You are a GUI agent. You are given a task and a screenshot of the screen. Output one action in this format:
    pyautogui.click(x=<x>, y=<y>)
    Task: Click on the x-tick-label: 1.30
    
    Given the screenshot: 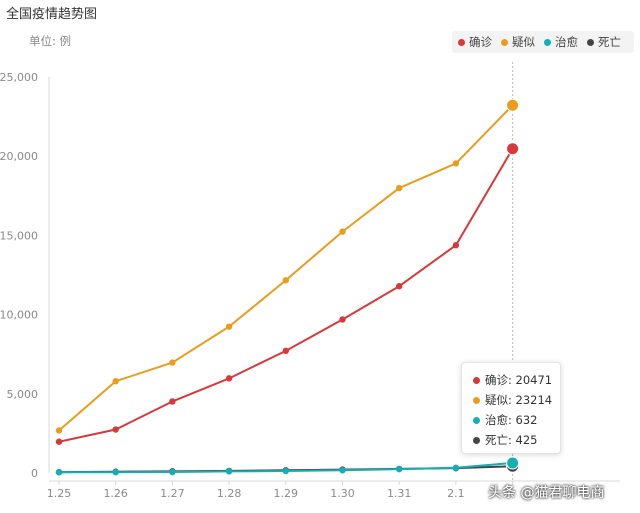 What is the action you would take?
    pyautogui.click(x=342, y=493)
    